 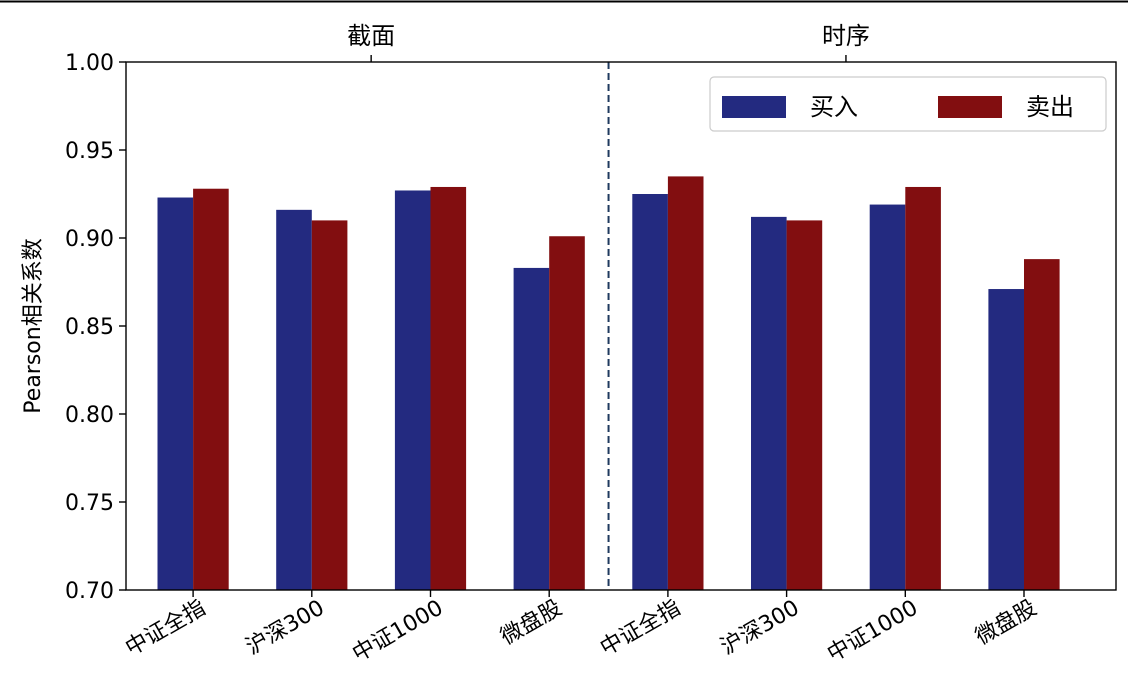 What do you see at coordinates (89, 327) in the screenshot?
I see `y-tick-label: 0.85` at bounding box center [89, 327].